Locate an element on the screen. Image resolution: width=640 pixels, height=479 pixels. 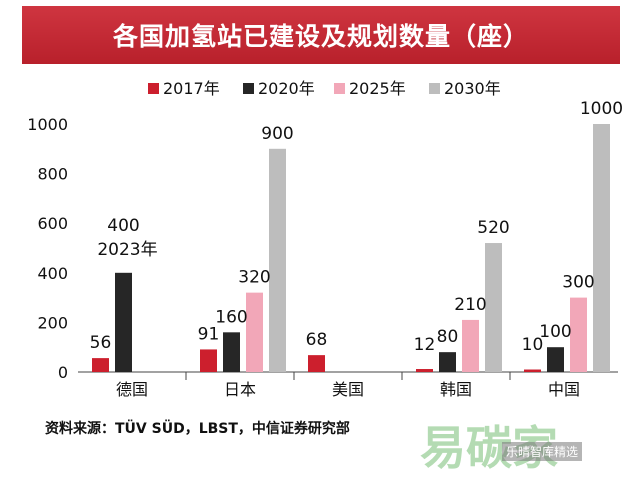
data-label: 1000 is located at coordinates (601, 109).